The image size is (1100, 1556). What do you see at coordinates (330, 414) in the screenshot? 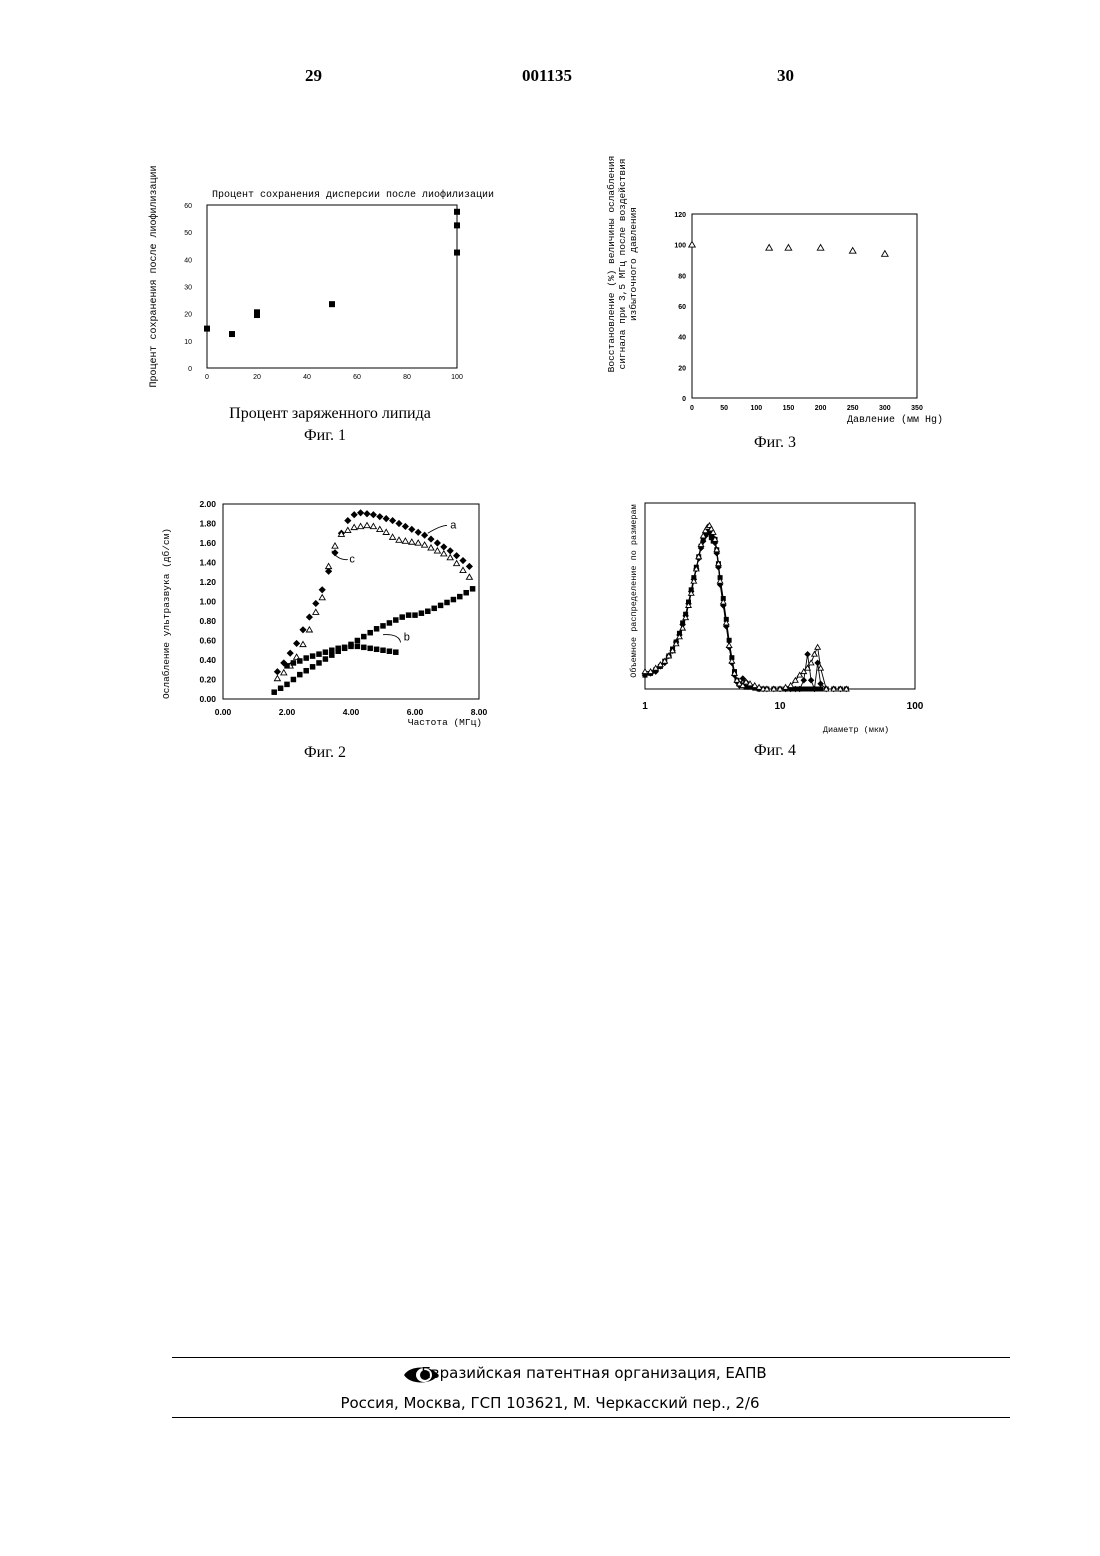
I see `figure-1-axis-caption: Процент заряженного липида` at bounding box center [330, 414].